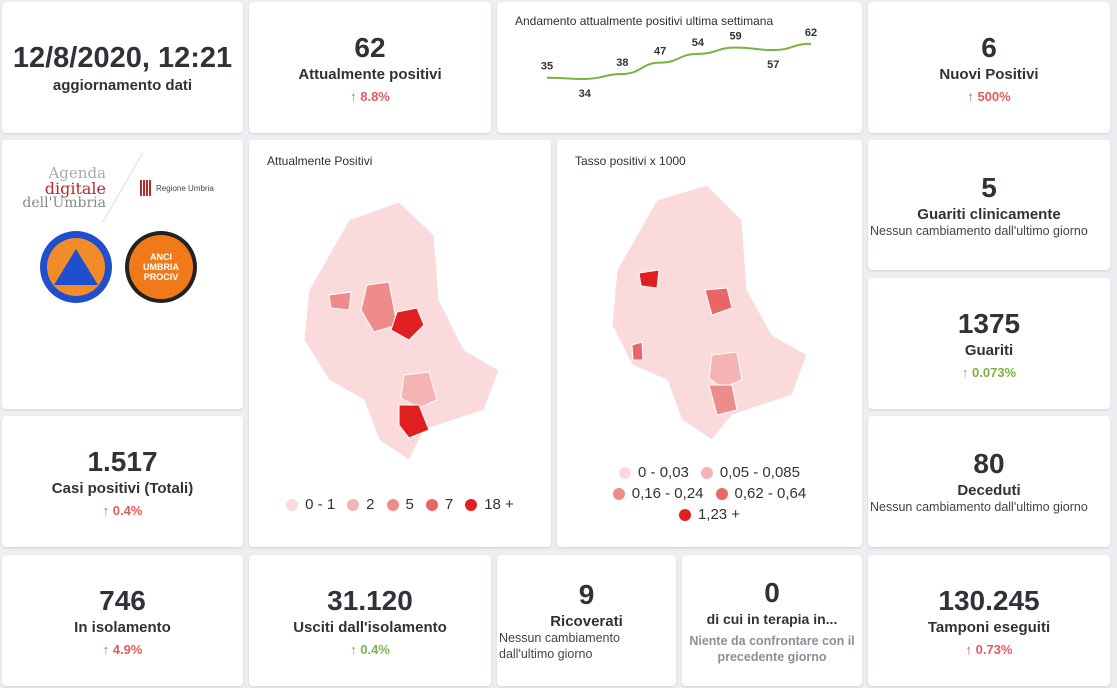  I want to click on attuali-card: 62 Attualmente positivi ↑ 8.8%, so click(370, 67).